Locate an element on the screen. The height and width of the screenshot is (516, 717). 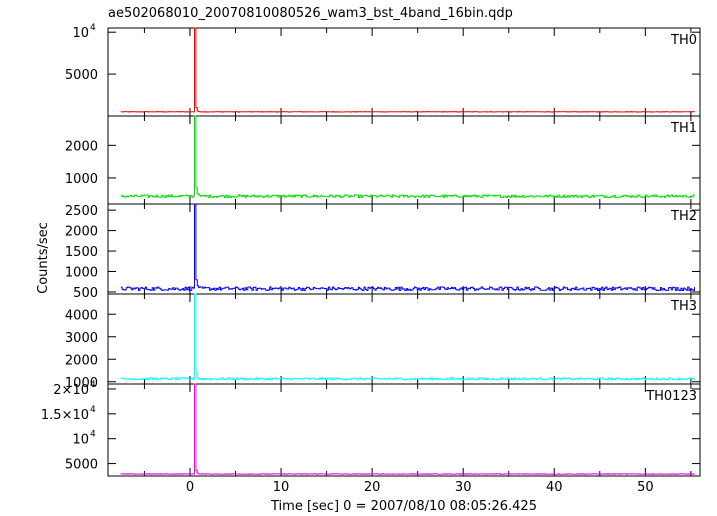
panel-label-TH2: TH2 is located at coordinates (683, 216).